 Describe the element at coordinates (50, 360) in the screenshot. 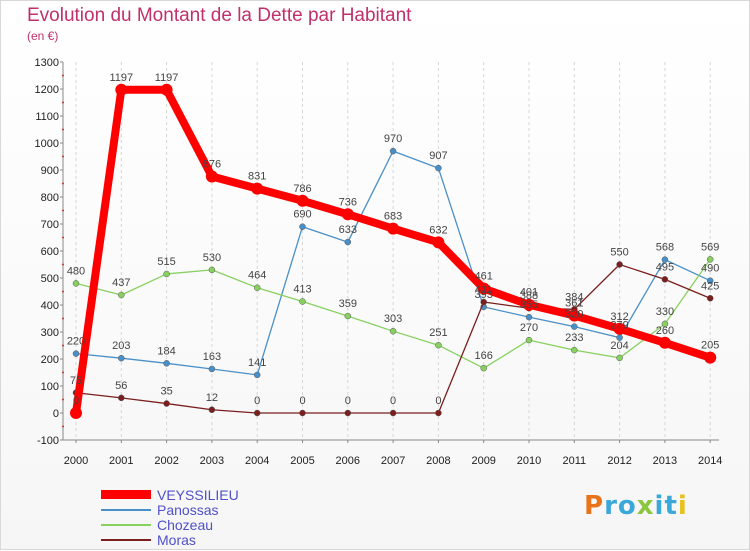

I see `y-tick-label: 200` at that location.